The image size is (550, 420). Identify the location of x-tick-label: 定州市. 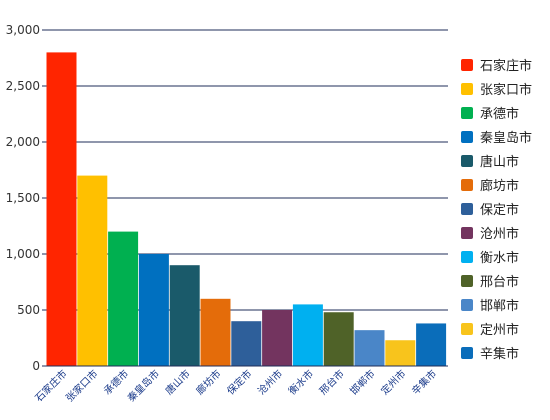
(393, 382).